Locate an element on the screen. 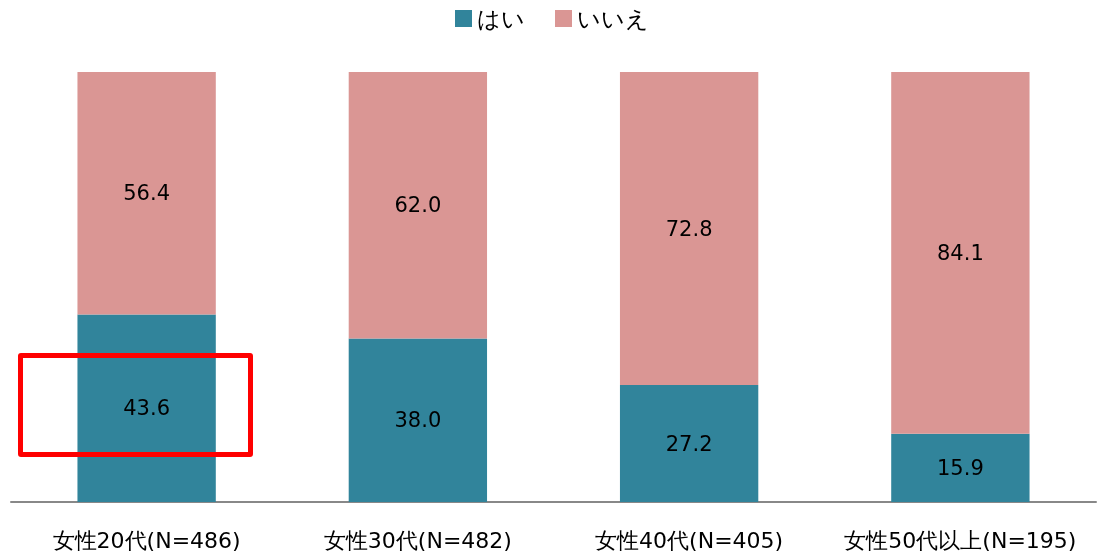  data-label: 38.0 is located at coordinates (418, 420).